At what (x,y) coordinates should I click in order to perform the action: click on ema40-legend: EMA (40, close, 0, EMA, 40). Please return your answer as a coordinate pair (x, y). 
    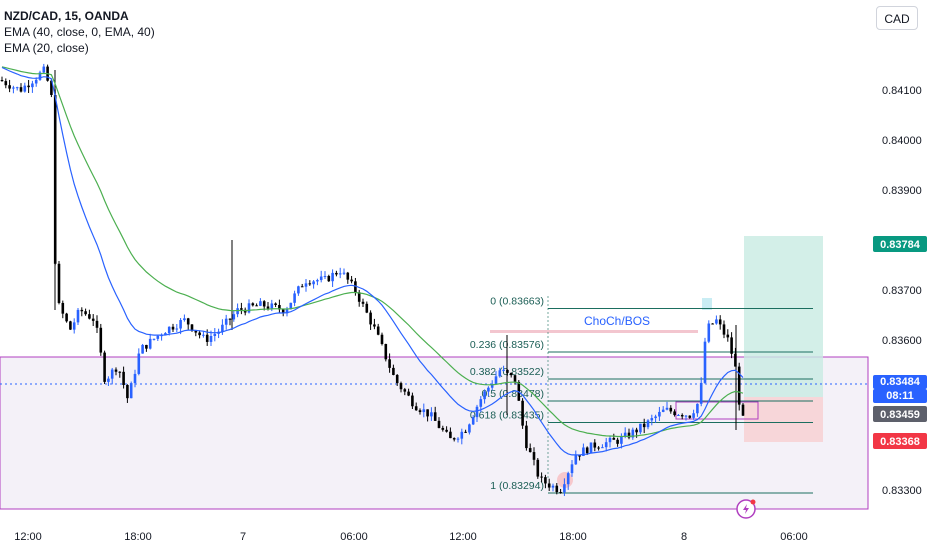
    Looking at the image, I should click on (79, 32).